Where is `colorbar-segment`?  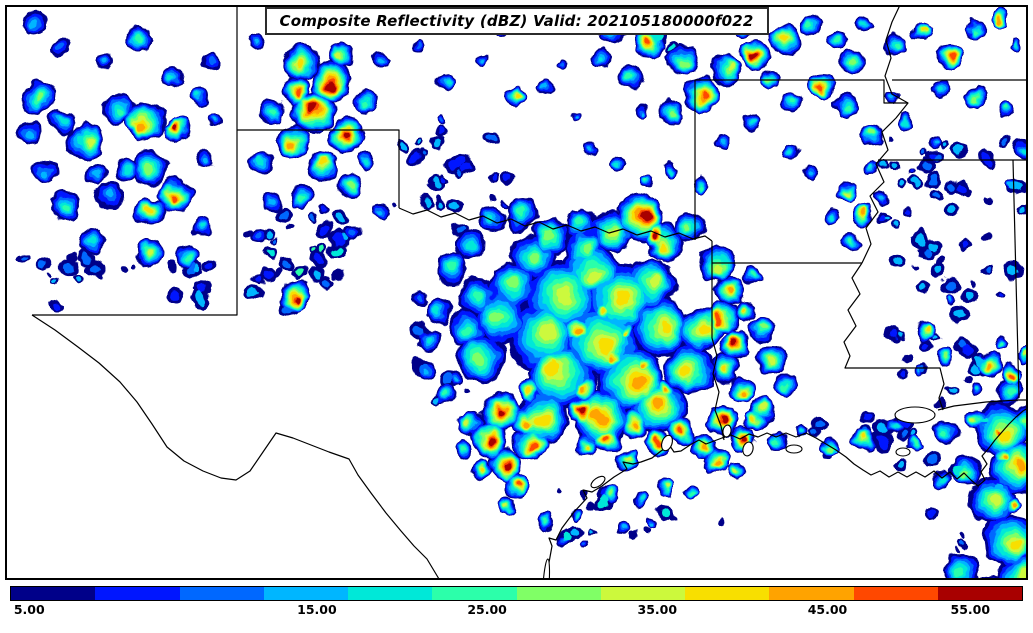
colorbar-segment is located at coordinates (390, 593).